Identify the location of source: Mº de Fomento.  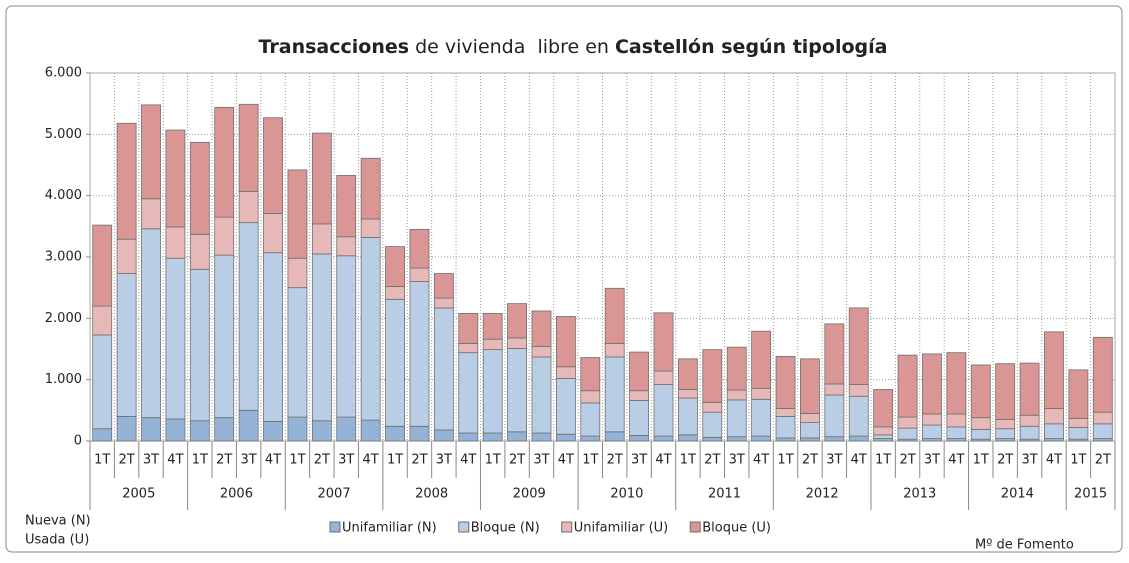
(1024, 545).